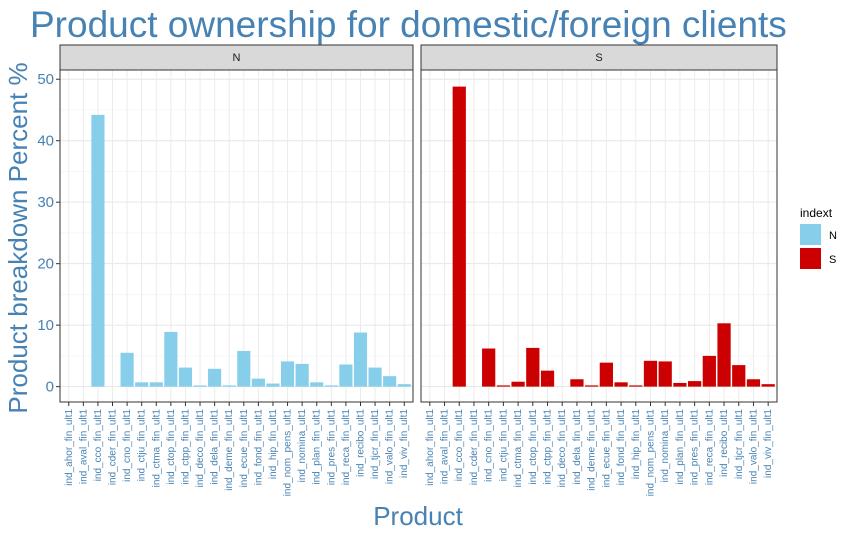  Describe the element at coordinates (680, 447) in the screenshot. I see `x-tick-label: ind_plan_fin_ult1` at that location.